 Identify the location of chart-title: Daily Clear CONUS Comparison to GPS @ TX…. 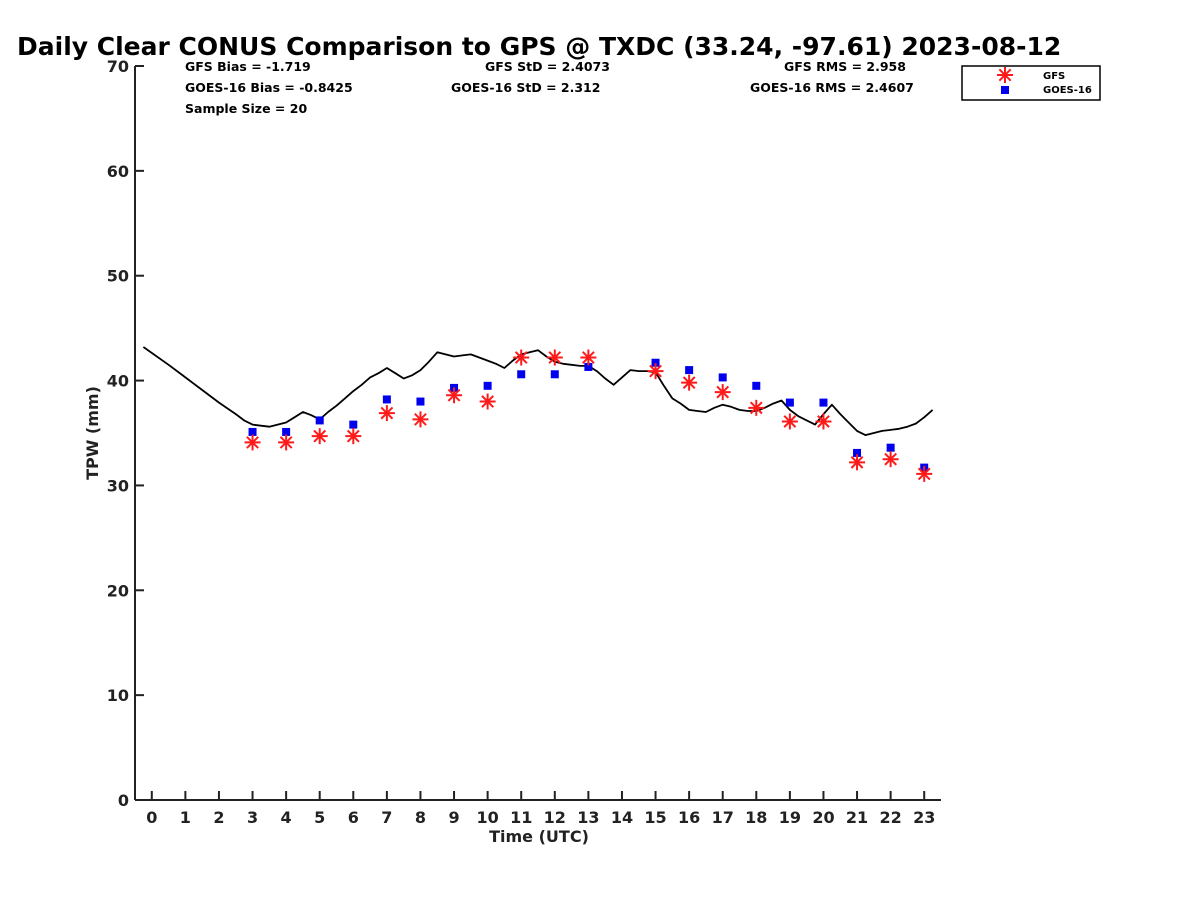
(539, 46).